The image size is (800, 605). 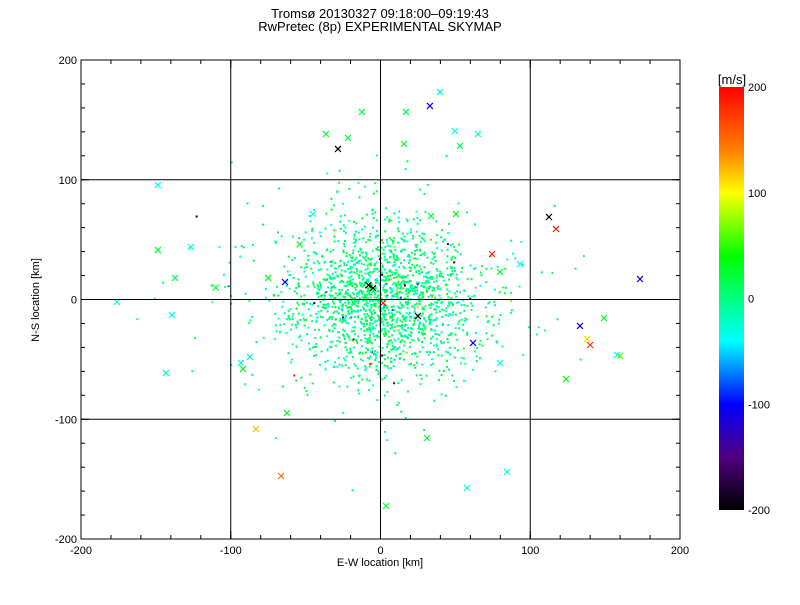 I want to click on colorbar-tick-label: -100, so click(x=759, y=405).